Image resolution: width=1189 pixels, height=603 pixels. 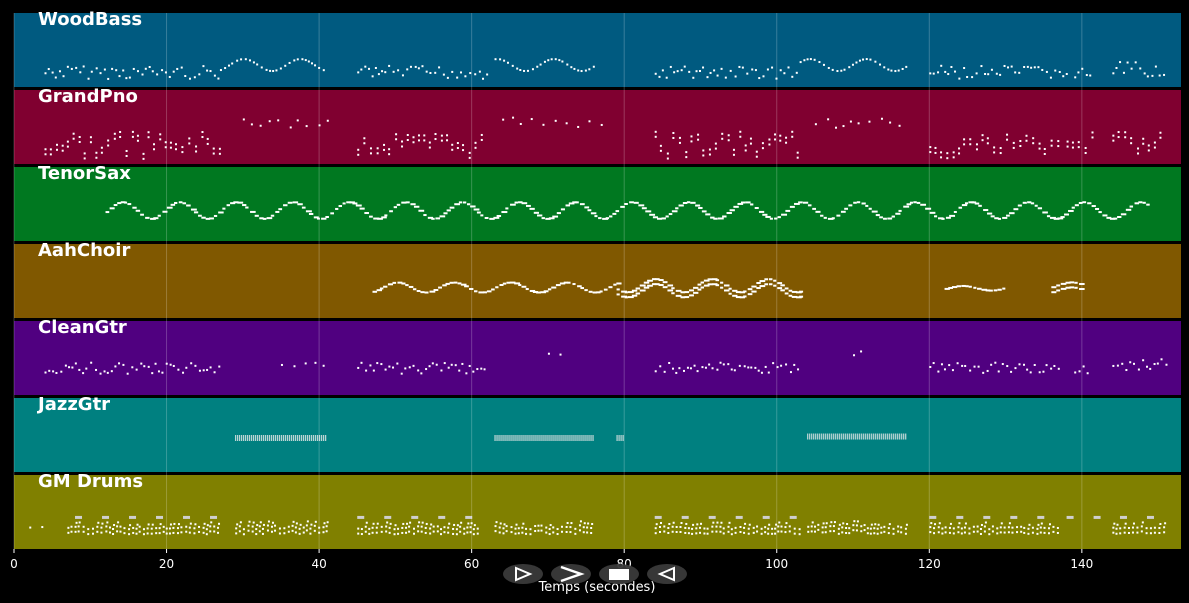 What do you see at coordinates (619, 574) in the screenshot?
I see `stop-button` at bounding box center [619, 574].